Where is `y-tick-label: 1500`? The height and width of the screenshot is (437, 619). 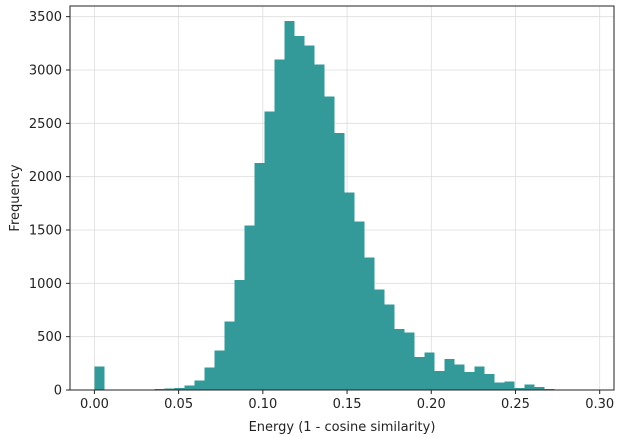 y-tick-label: 1500 is located at coordinates (45, 231).